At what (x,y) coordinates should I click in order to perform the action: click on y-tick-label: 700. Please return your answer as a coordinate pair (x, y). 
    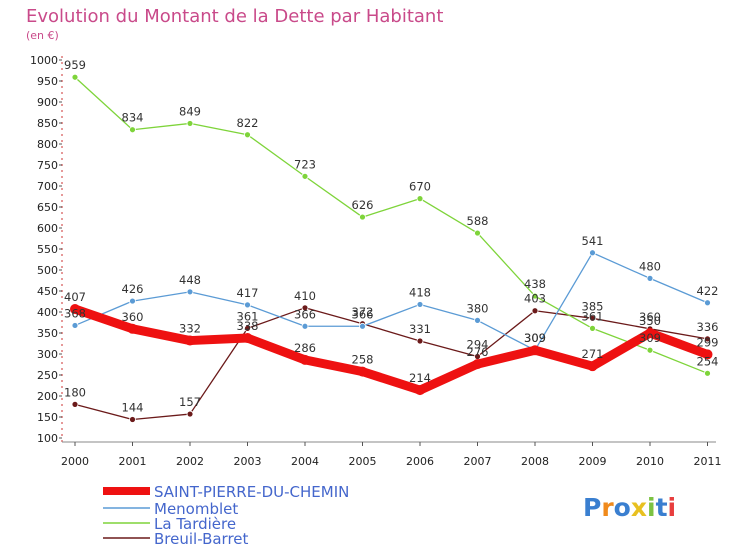
    Looking at the image, I should click on (47, 186).